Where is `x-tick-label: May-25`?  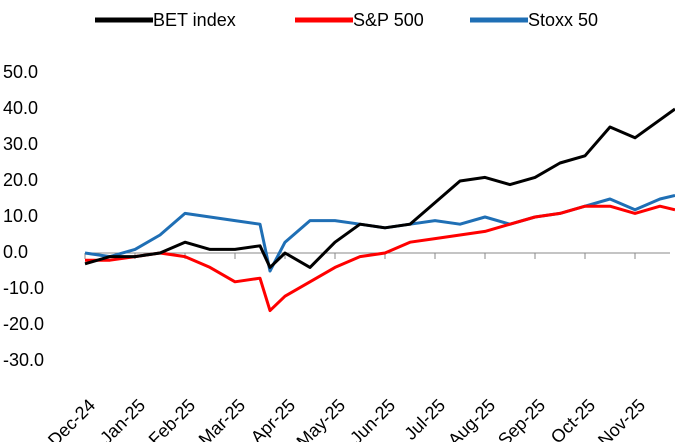
x-tick-label: May-25 is located at coordinates (321, 418).